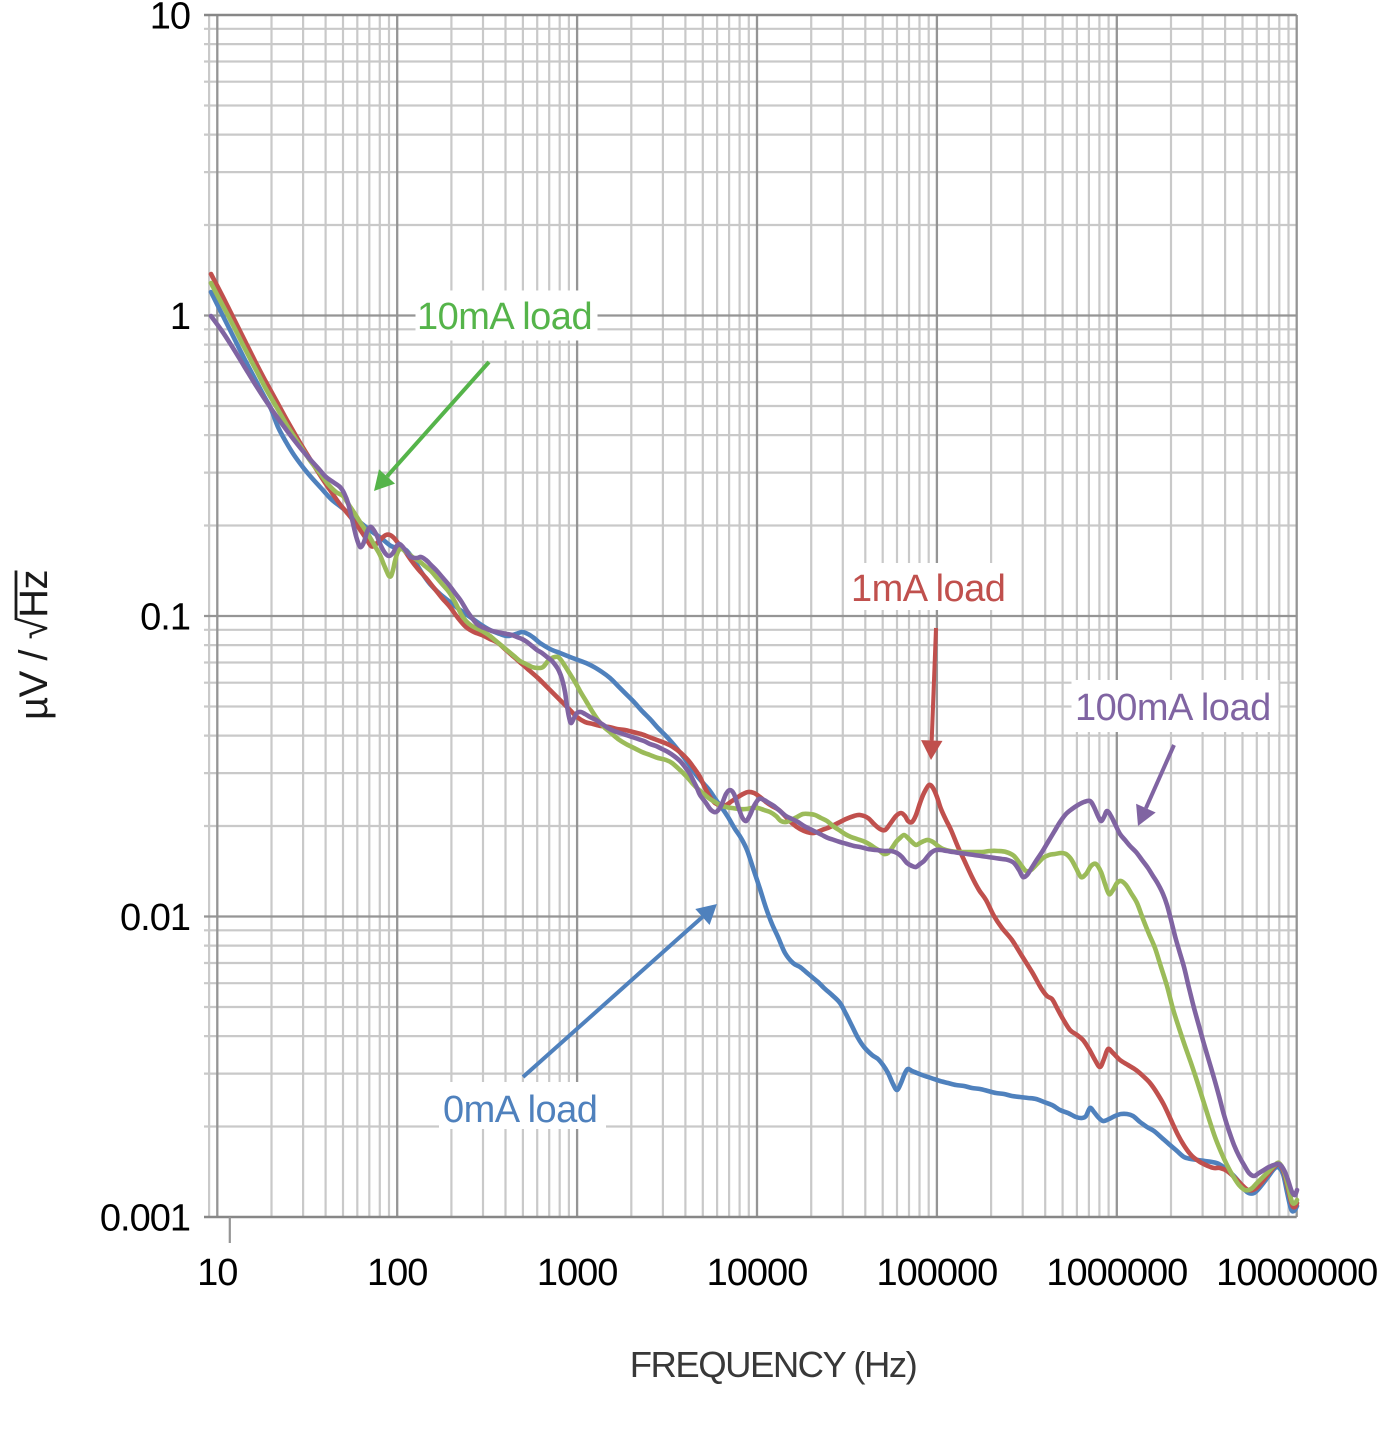 The height and width of the screenshot is (1443, 1380). Describe the element at coordinates (180, 317) in the screenshot. I see `svg-text: 1` at that location.